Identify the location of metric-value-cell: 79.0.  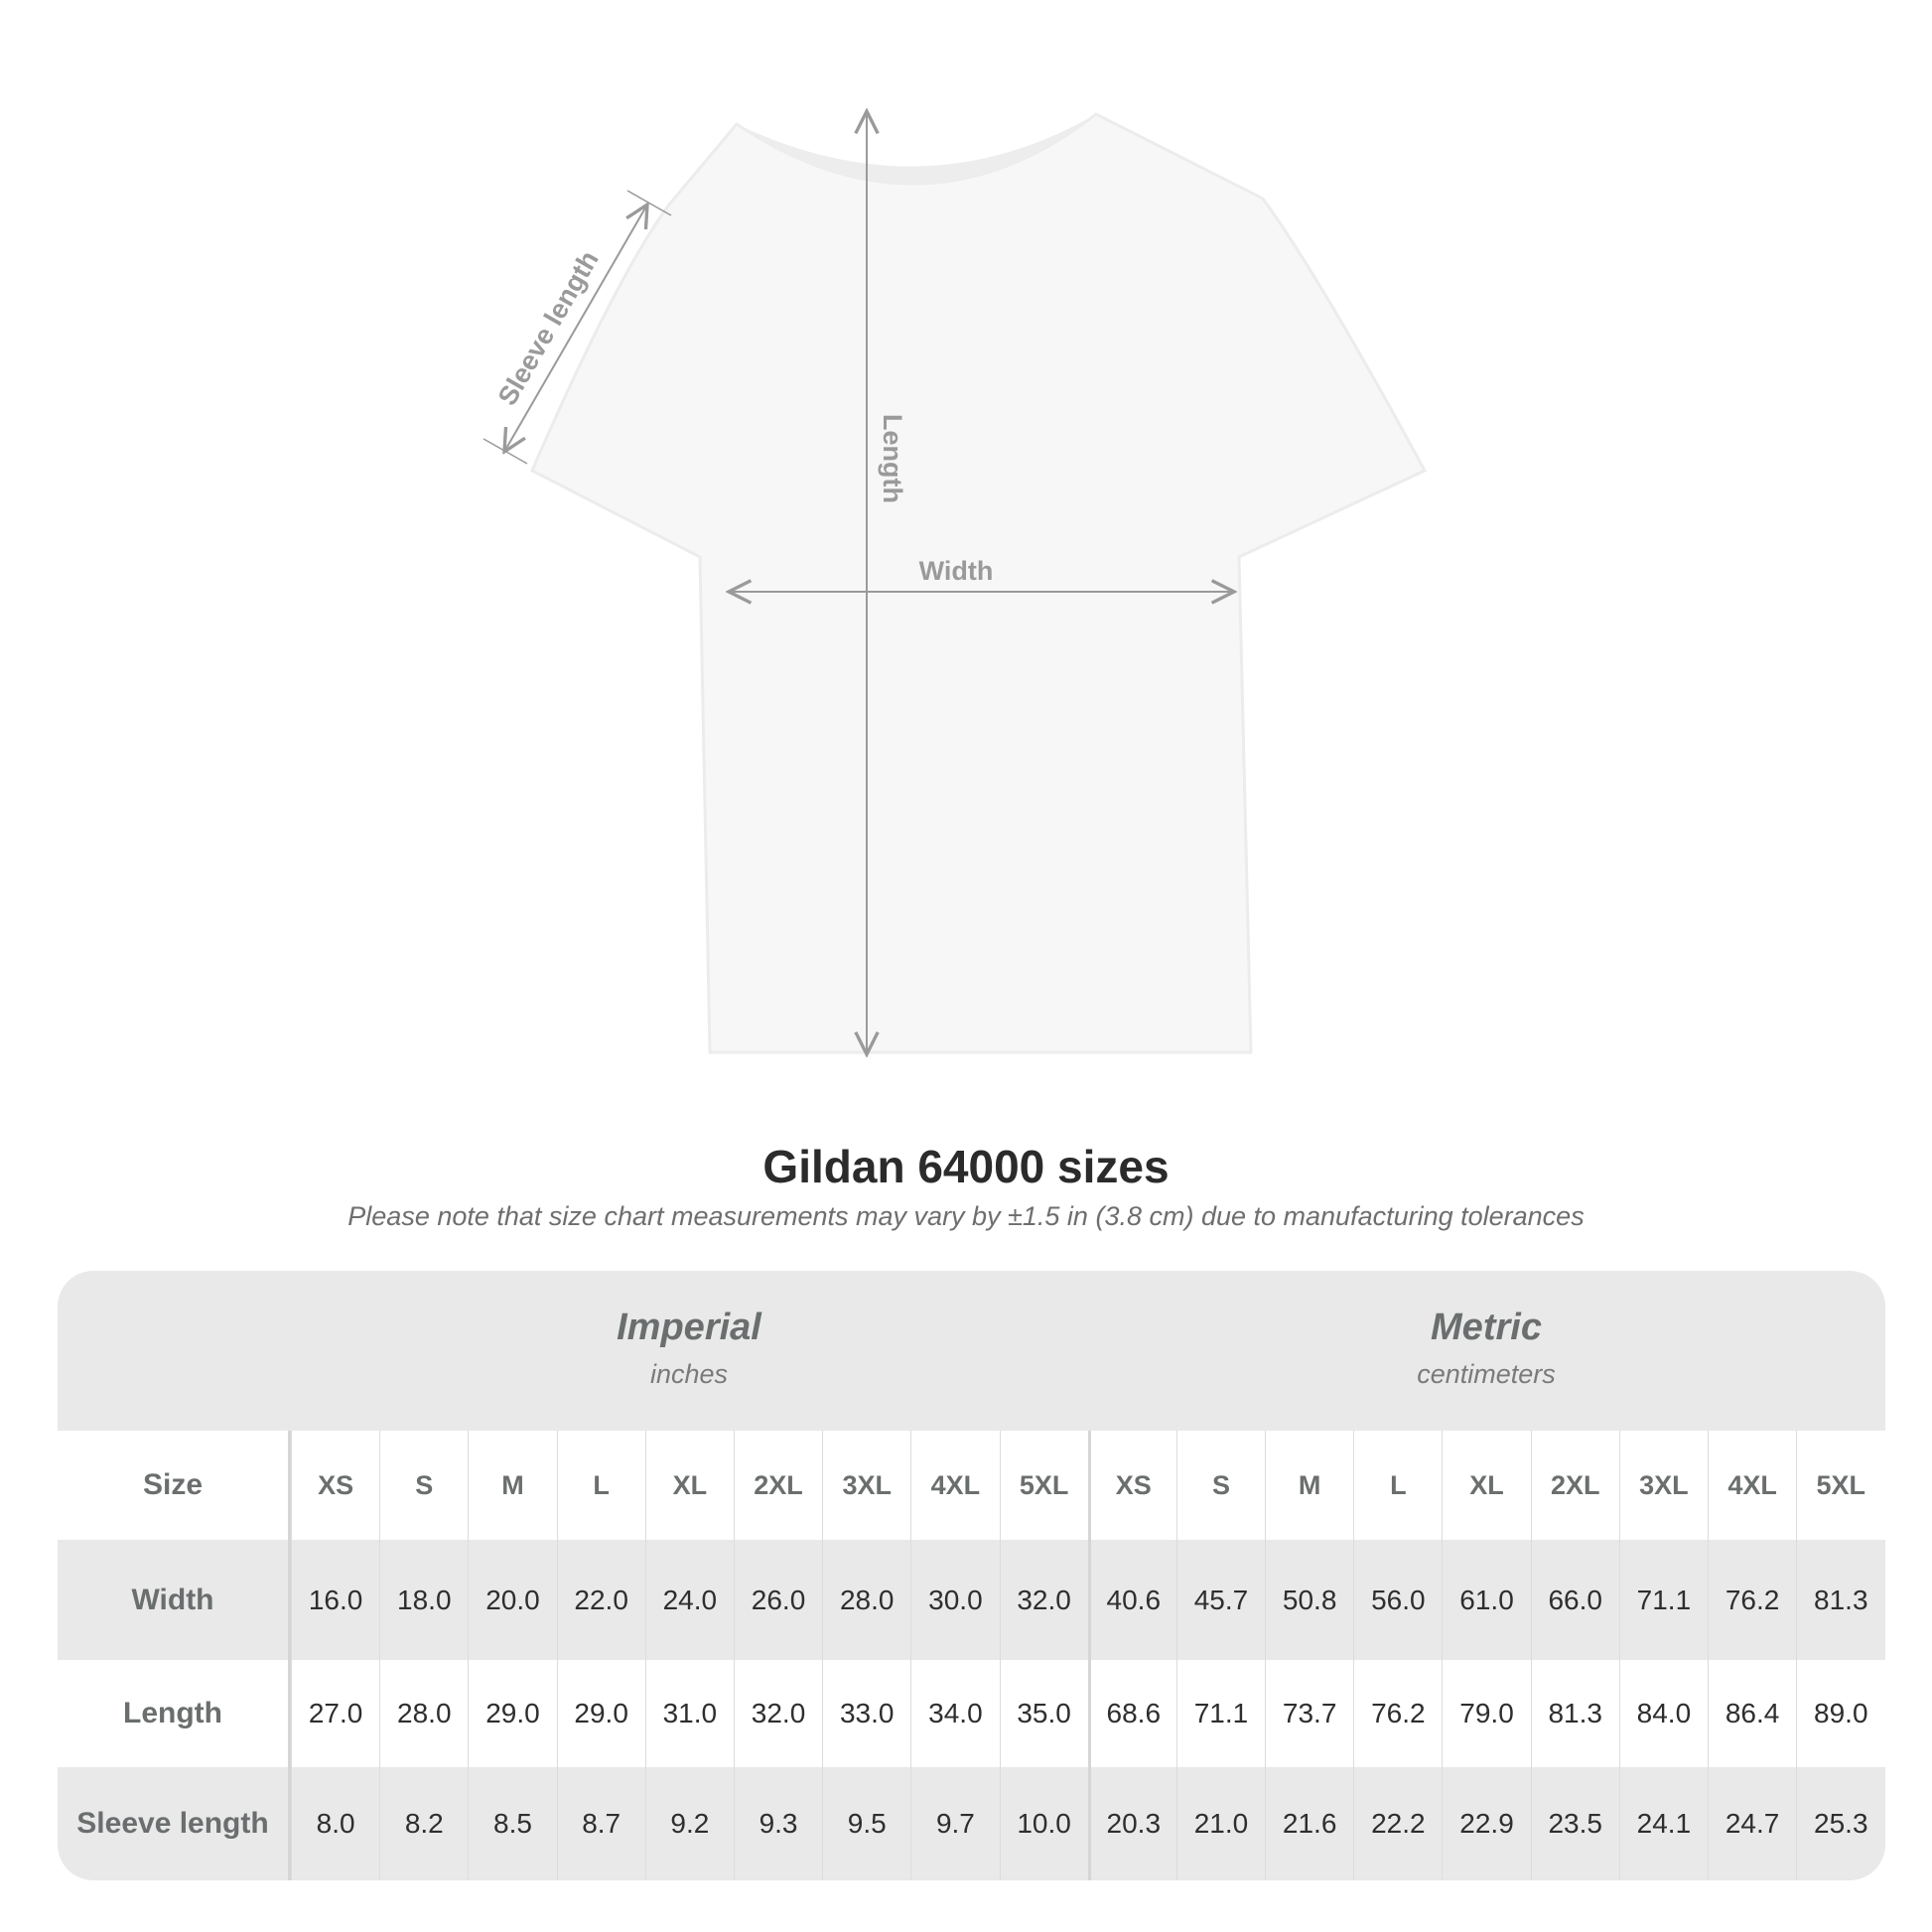
(1486, 1714).